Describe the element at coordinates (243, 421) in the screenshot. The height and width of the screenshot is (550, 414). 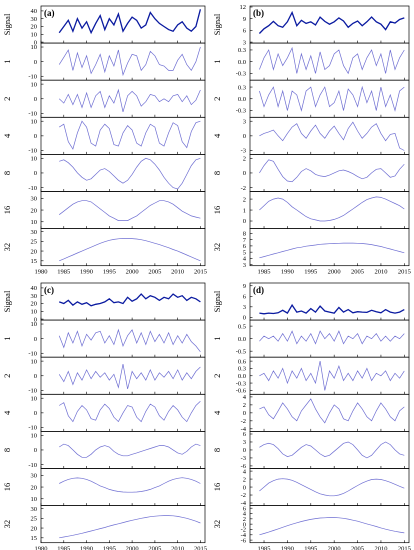
I see `y-tick-label: -2` at that location.